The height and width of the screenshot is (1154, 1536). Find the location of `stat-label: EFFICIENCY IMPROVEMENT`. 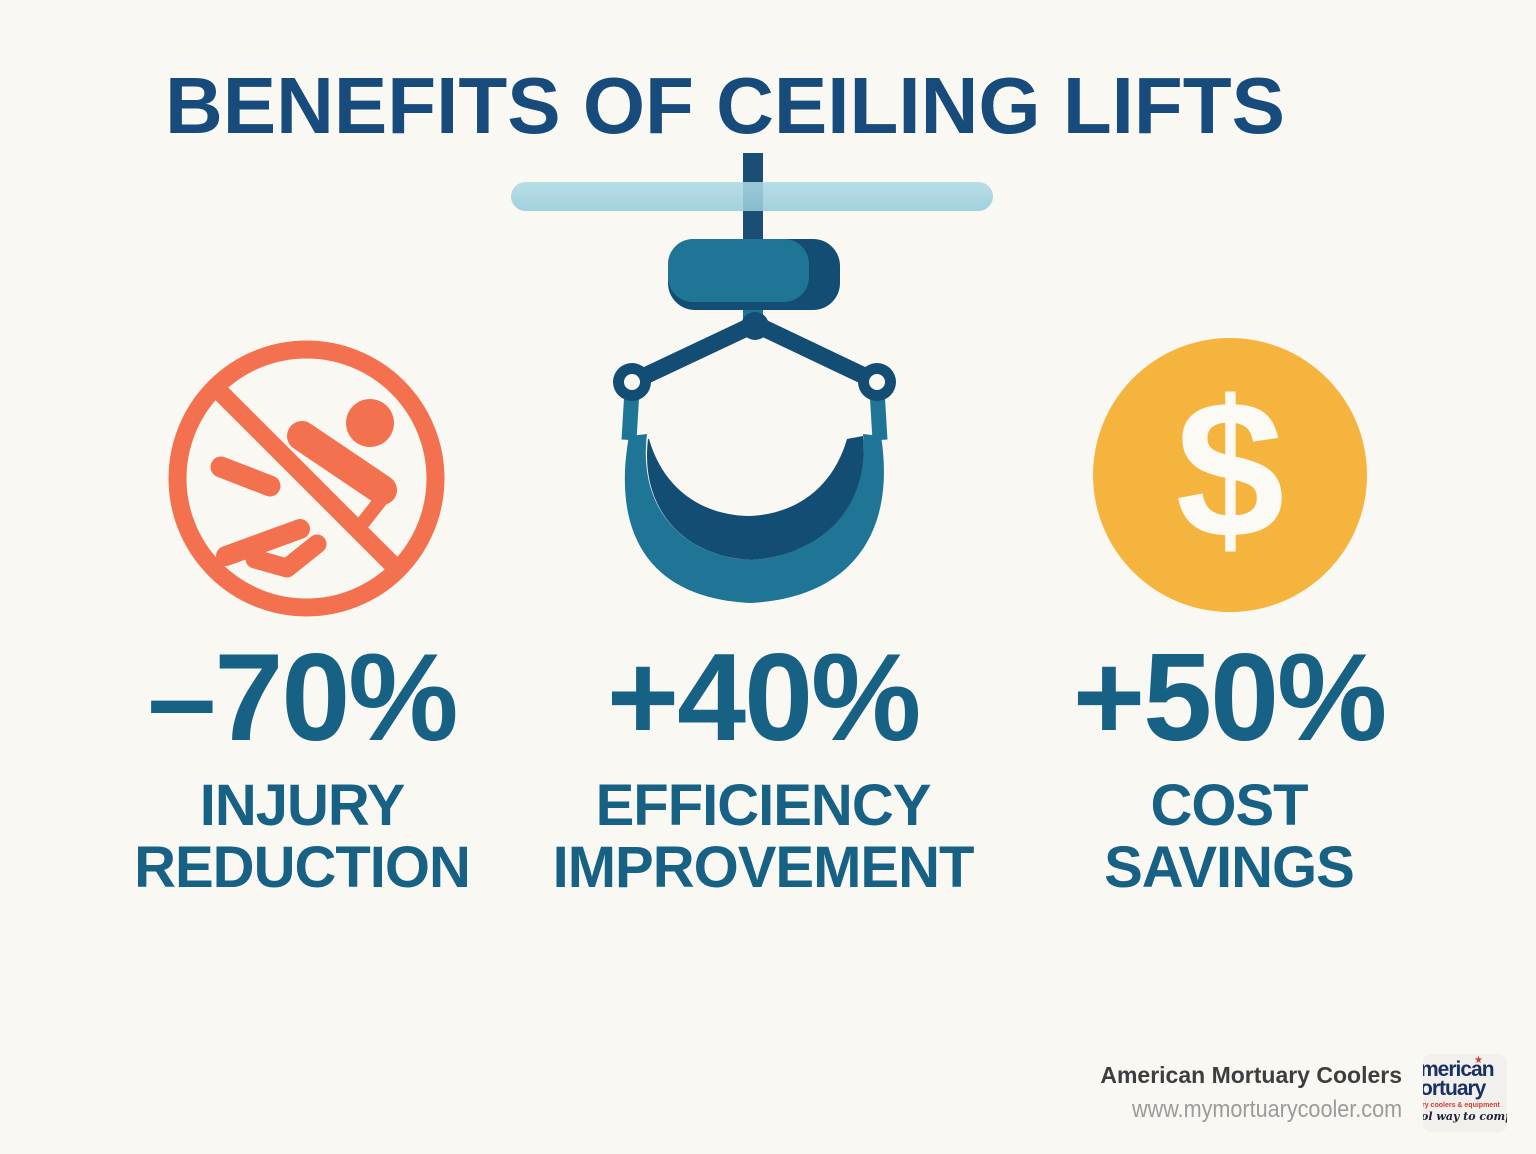

stat-label: EFFICIENCY IMPROVEMENT is located at coordinates (763, 837).